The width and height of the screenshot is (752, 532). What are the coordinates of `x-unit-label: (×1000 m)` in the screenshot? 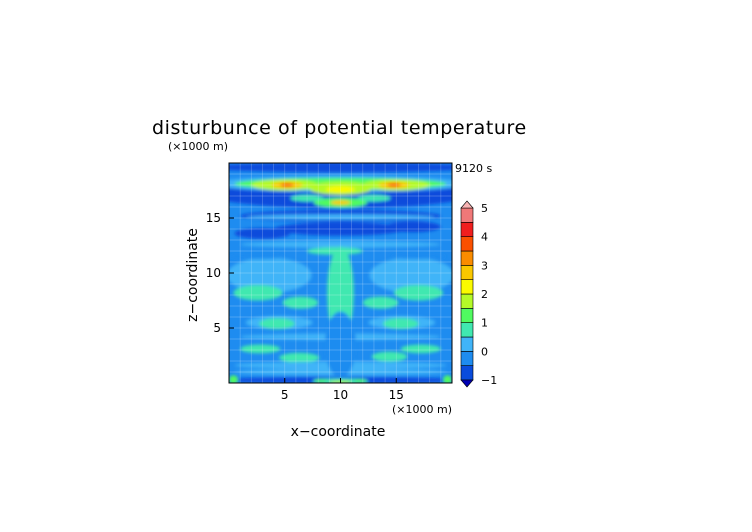 It's located at (422, 409).